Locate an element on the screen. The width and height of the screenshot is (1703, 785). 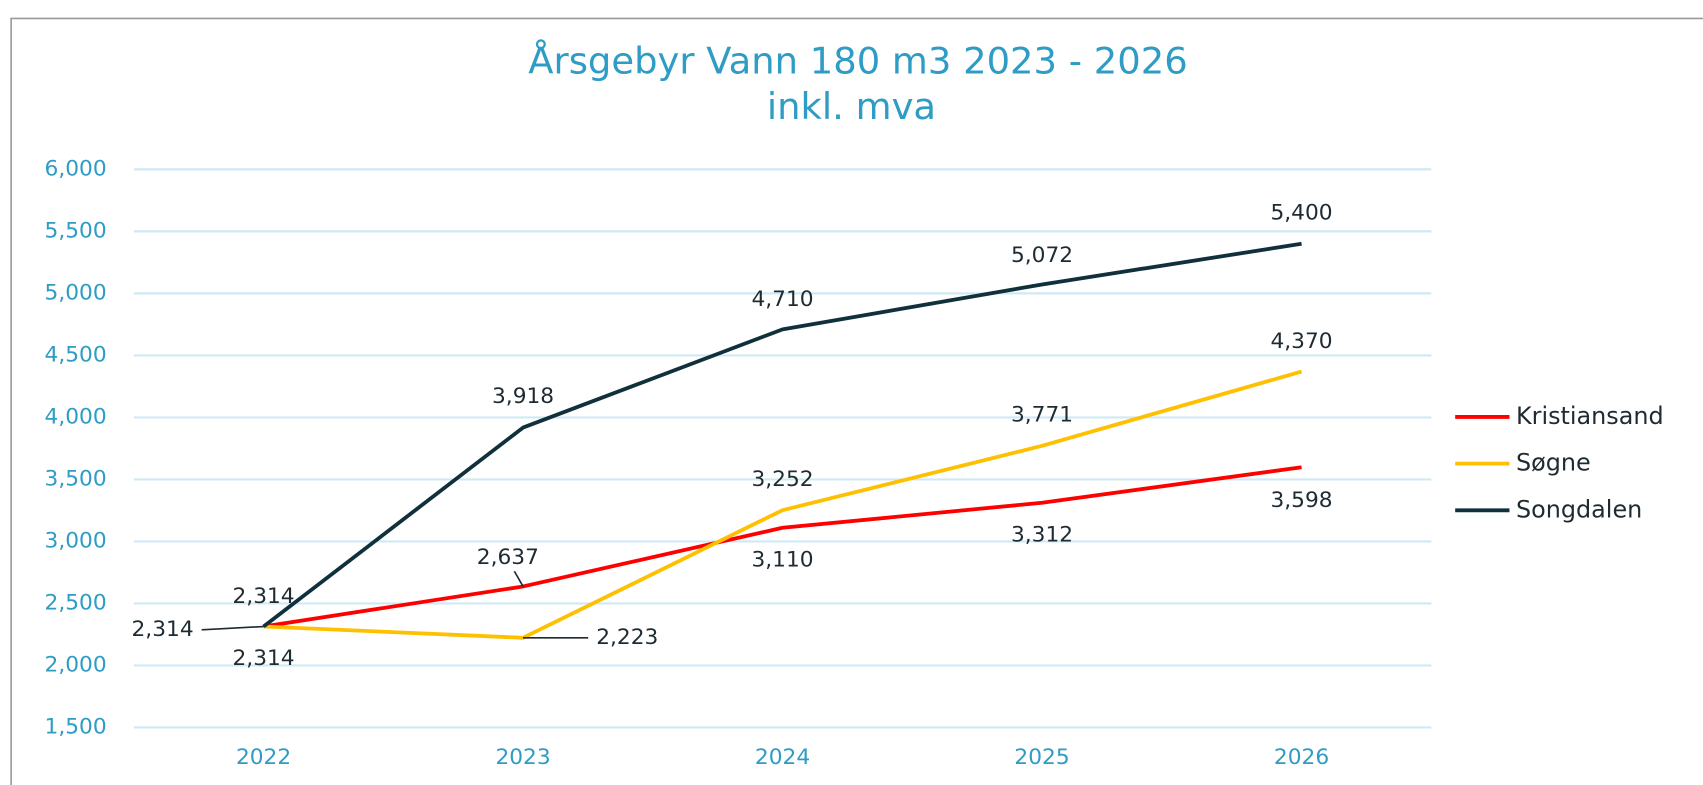
x-tick-label: 2023 is located at coordinates (522, 757).